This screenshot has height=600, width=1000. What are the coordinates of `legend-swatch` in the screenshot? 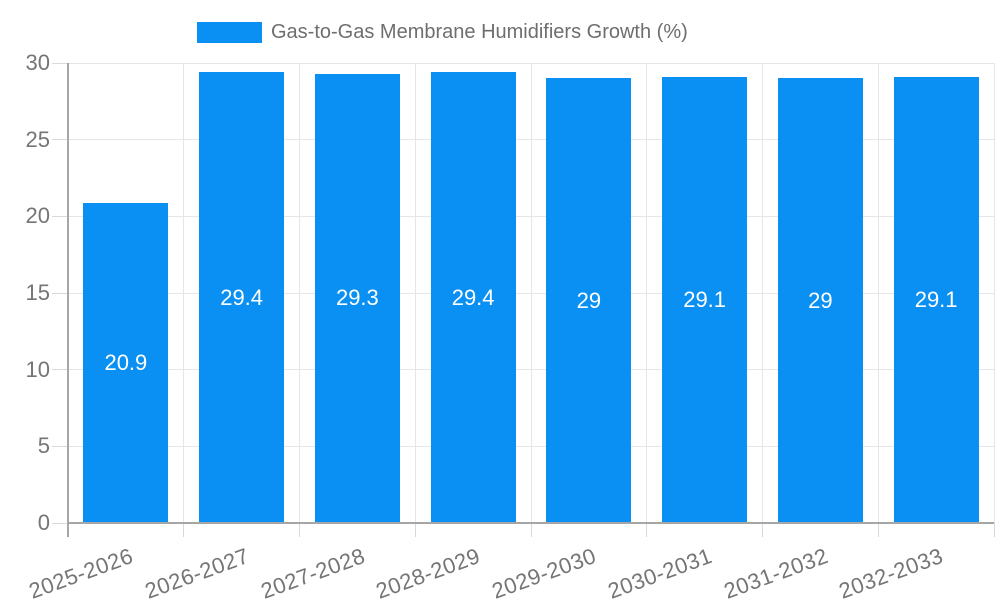 It's located at (229, 32).